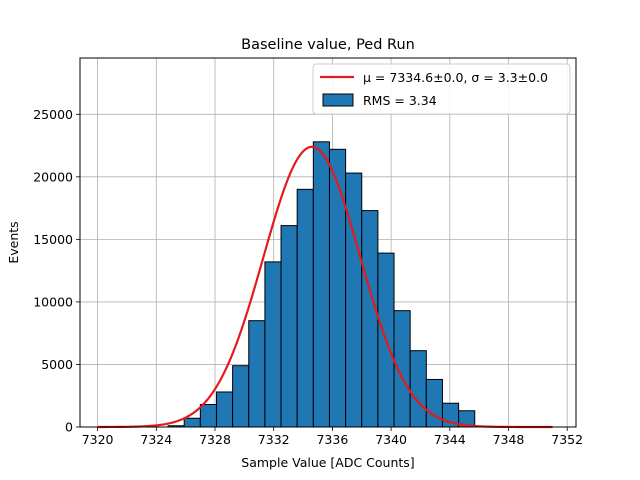  What do you see at coordinates (332, 439) in the screenshot?
I see `x-tick-label: 7336` at bounding box center [332, 439].